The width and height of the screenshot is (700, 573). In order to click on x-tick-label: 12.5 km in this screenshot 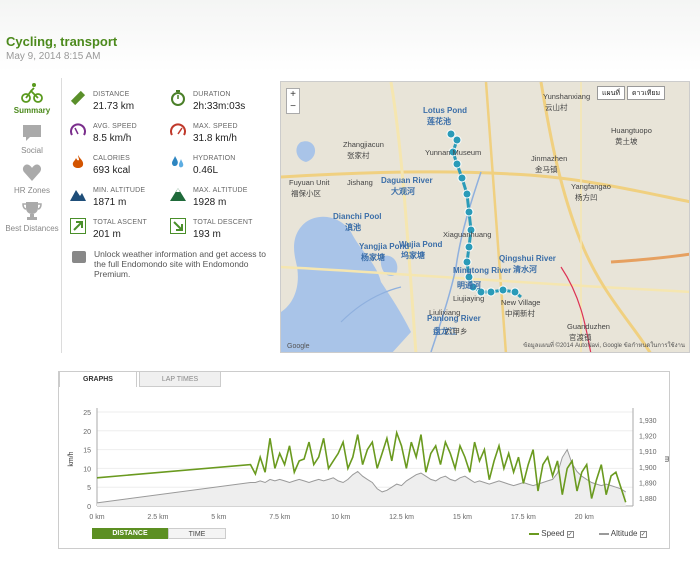, I will do `click(401, 517)`.